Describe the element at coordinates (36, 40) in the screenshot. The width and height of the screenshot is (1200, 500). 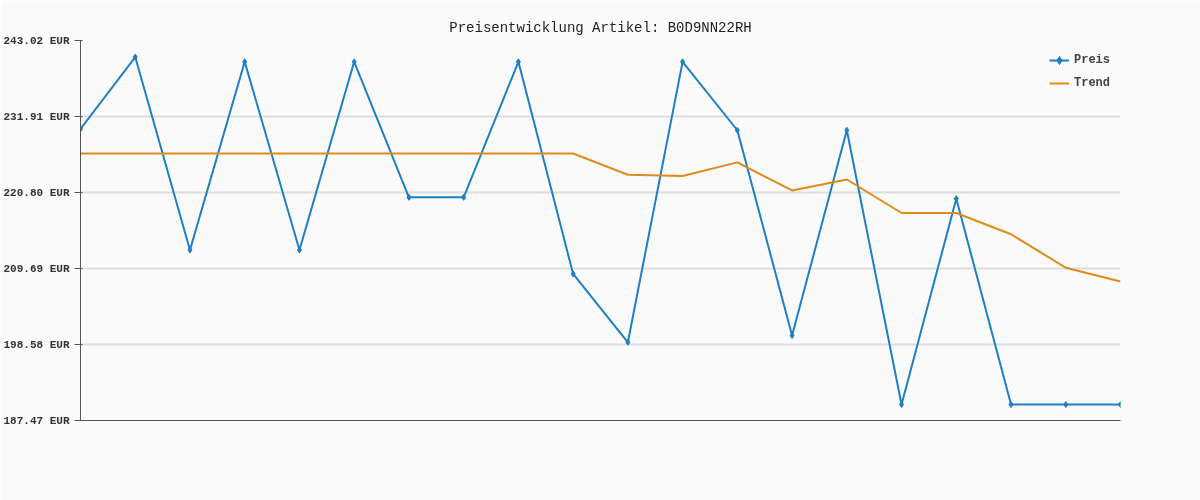
I see `y-tick-label: 243.02 EUR` at that location.